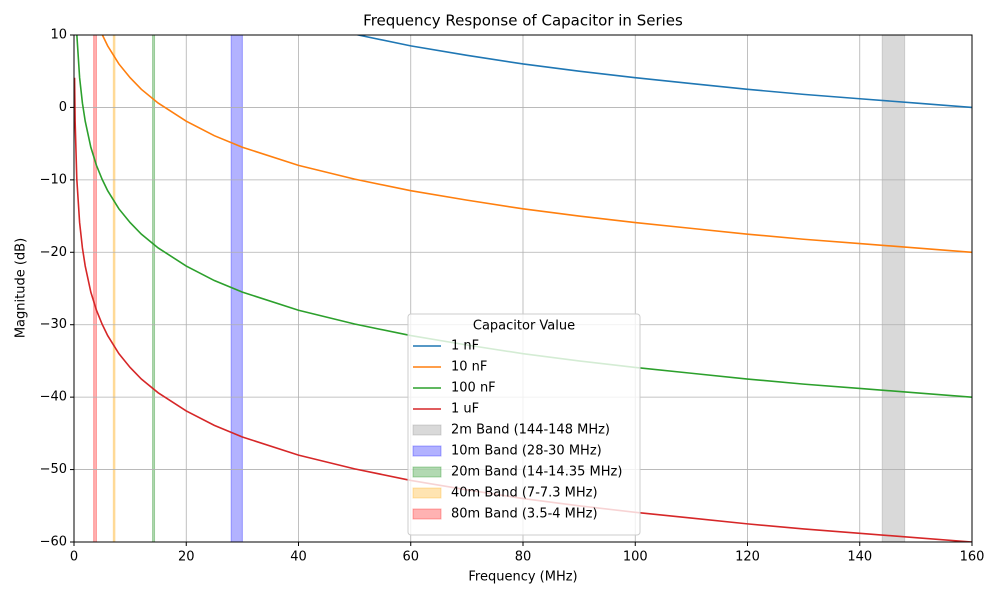 The height and width of the screenshot is (600, 1000). What do you see at coordinates (523, 557) in the screenshot?
I see `x-tick-label: 80` at bounding box center [523, 557].